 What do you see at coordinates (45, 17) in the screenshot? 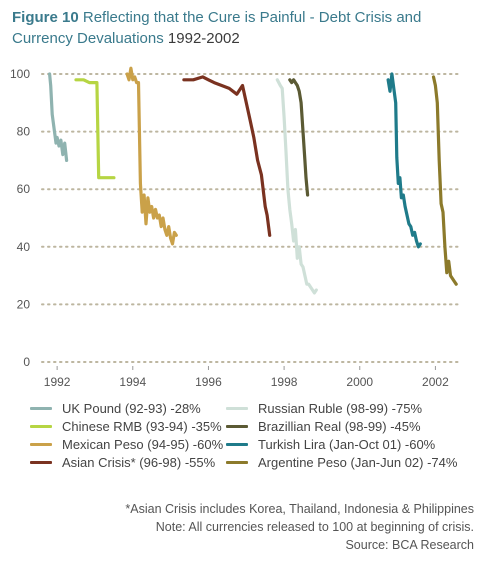
I see `figure-label: Figure 10` at bounding box center [45, 17].